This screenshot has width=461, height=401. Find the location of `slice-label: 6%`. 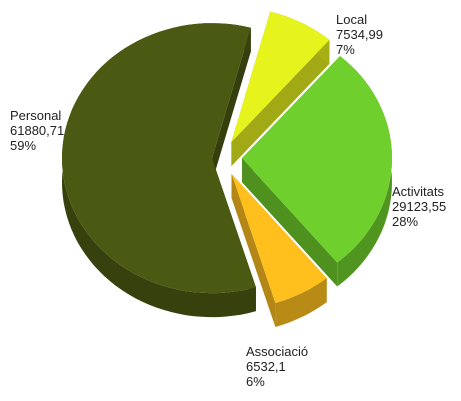

slice-label: 6% is located at coordinates (255, 381).